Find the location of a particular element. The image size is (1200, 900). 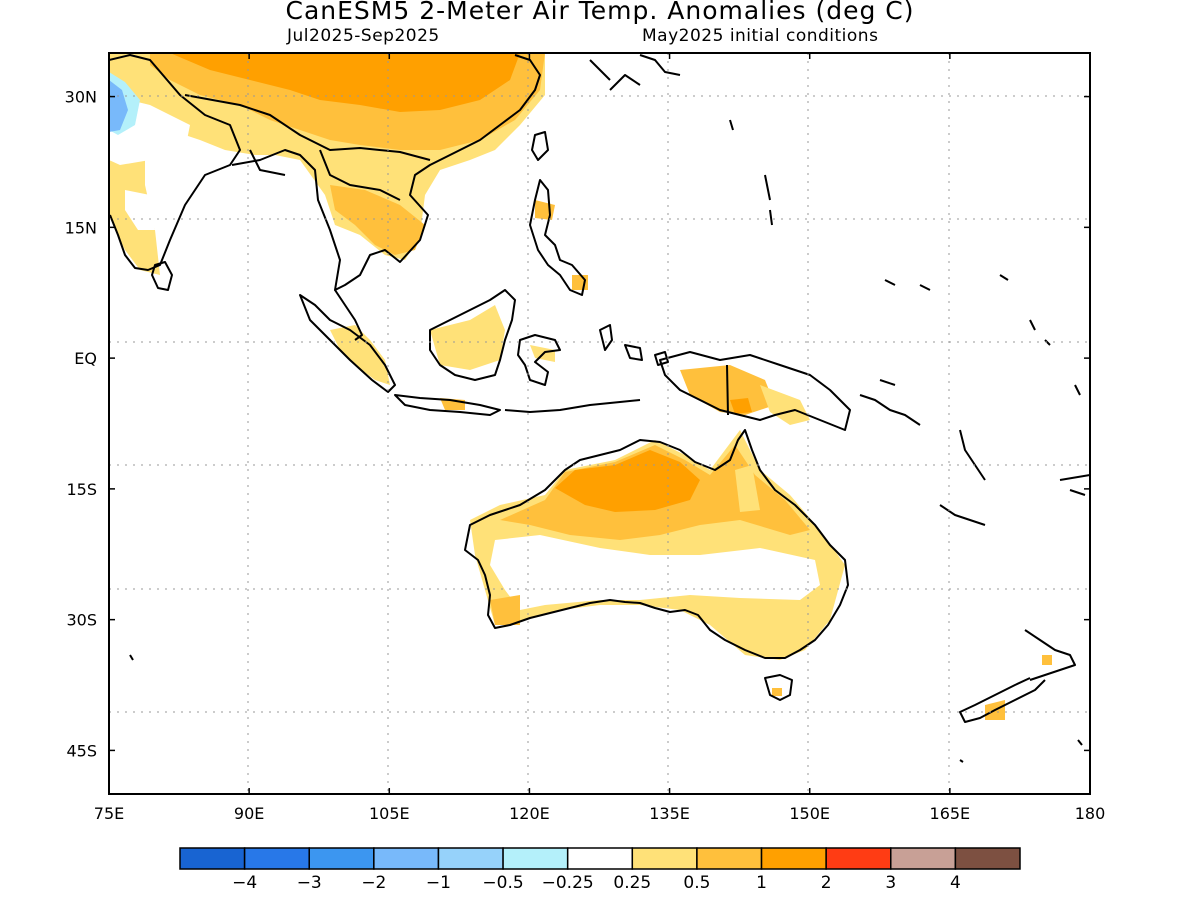

taiwan-coastline is located at coordinates (540, 146).